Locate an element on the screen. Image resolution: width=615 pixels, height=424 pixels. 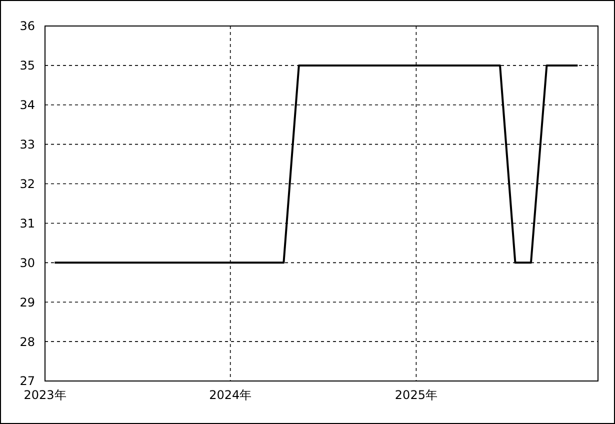
y-tick-label: 29 is located at coordinates (27, 302).